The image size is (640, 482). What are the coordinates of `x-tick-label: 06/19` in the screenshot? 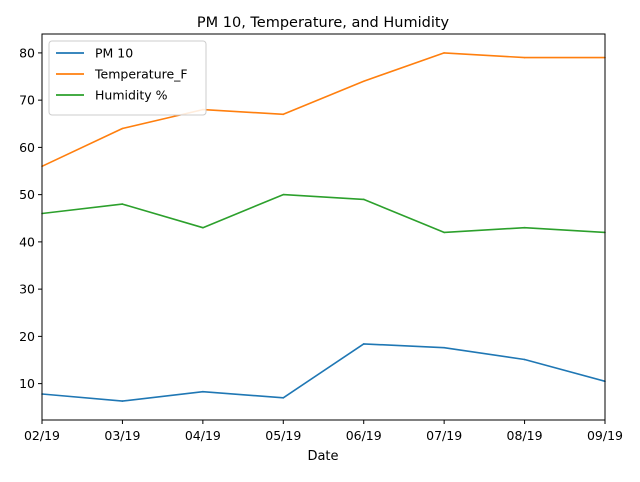 It's located at (364, 435).